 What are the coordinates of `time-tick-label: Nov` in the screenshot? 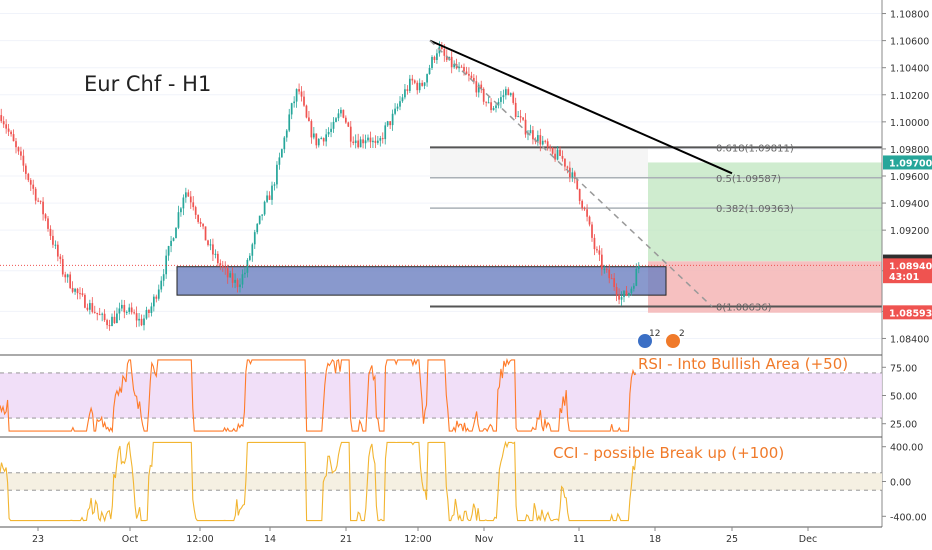 It's located at (484, 539).